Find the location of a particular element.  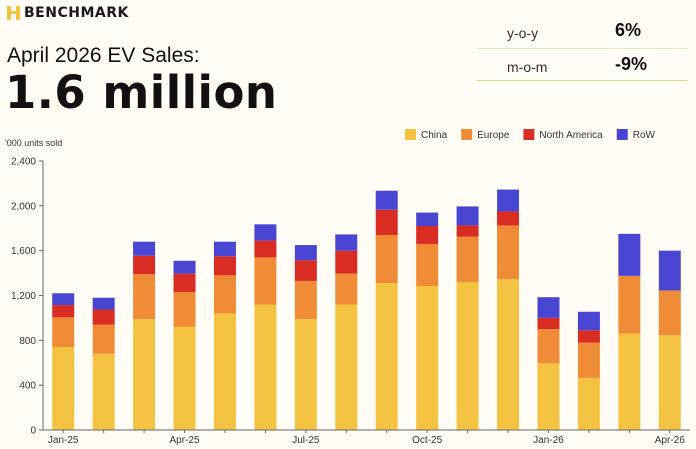

x-tick-label: Jan-26 is located at coordinates (548, 440).